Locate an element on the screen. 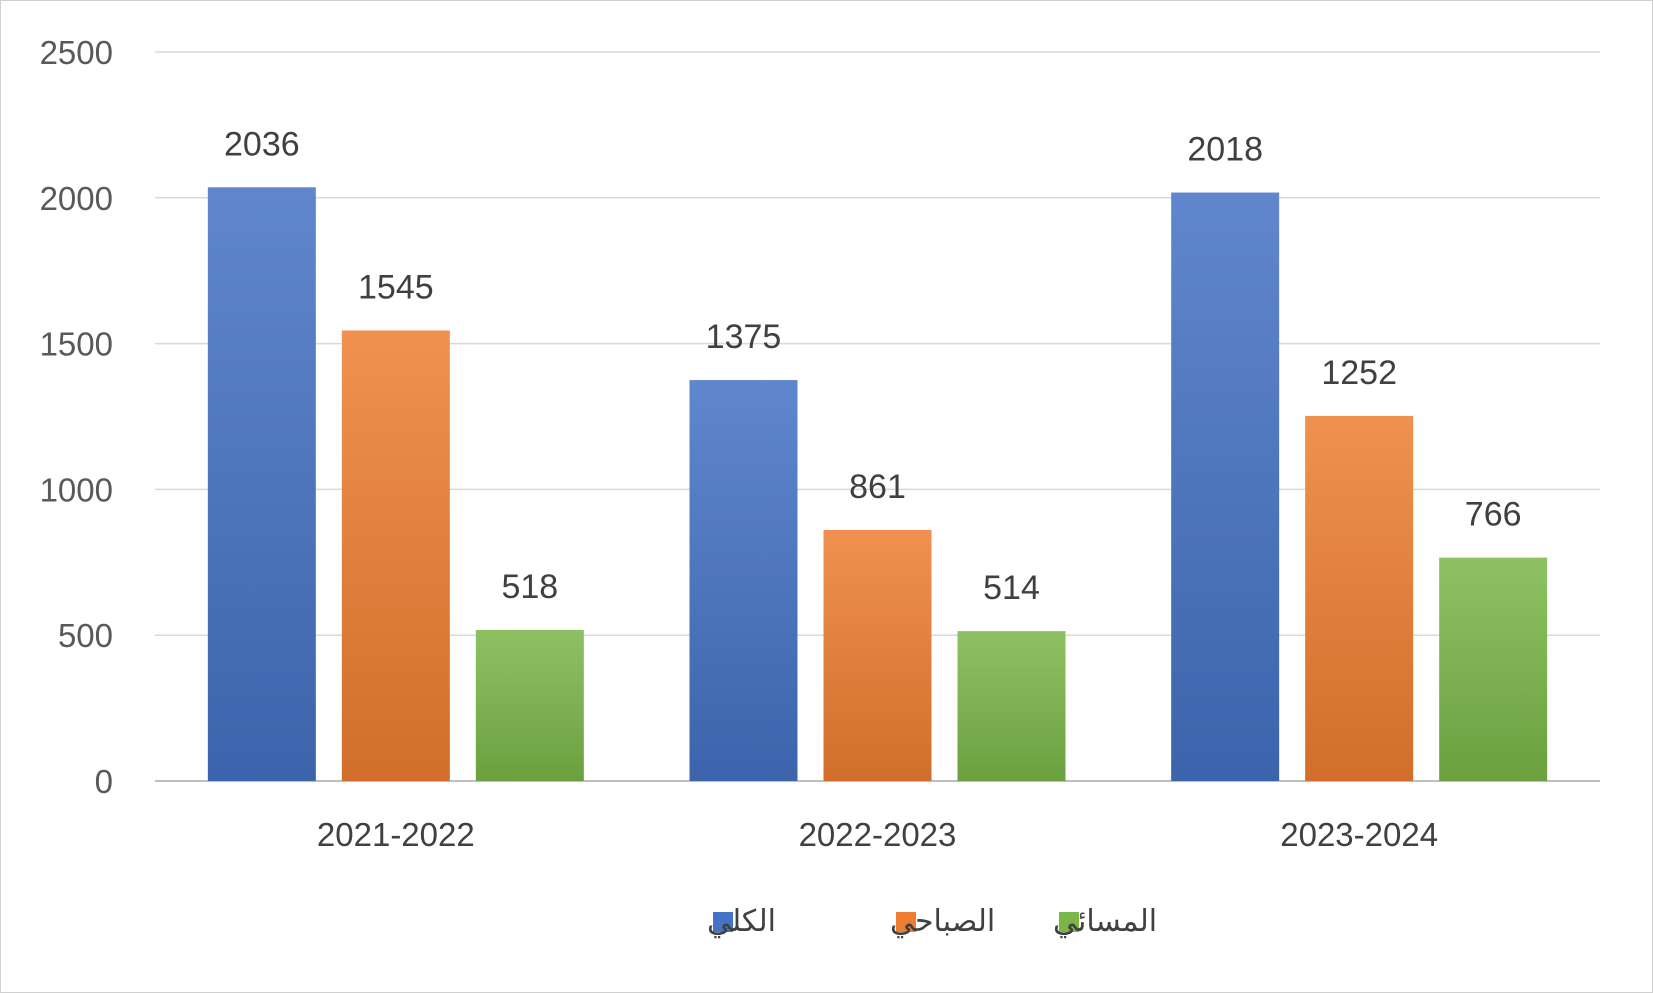 Image resolution: width=1653 pixels, height=993 pixels. y-tick-label: 500 is located at coordinates (85, 635).